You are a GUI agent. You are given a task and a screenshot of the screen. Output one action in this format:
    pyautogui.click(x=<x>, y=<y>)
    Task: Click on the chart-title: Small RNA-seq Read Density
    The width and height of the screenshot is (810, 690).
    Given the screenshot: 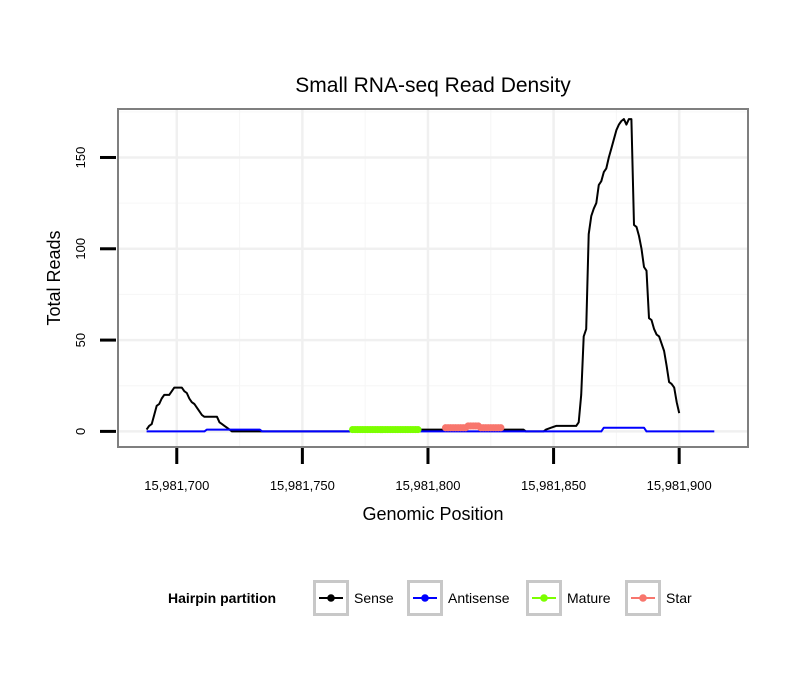 What is the action you would take?
    pyautogui.click(x=433, y=85)
    